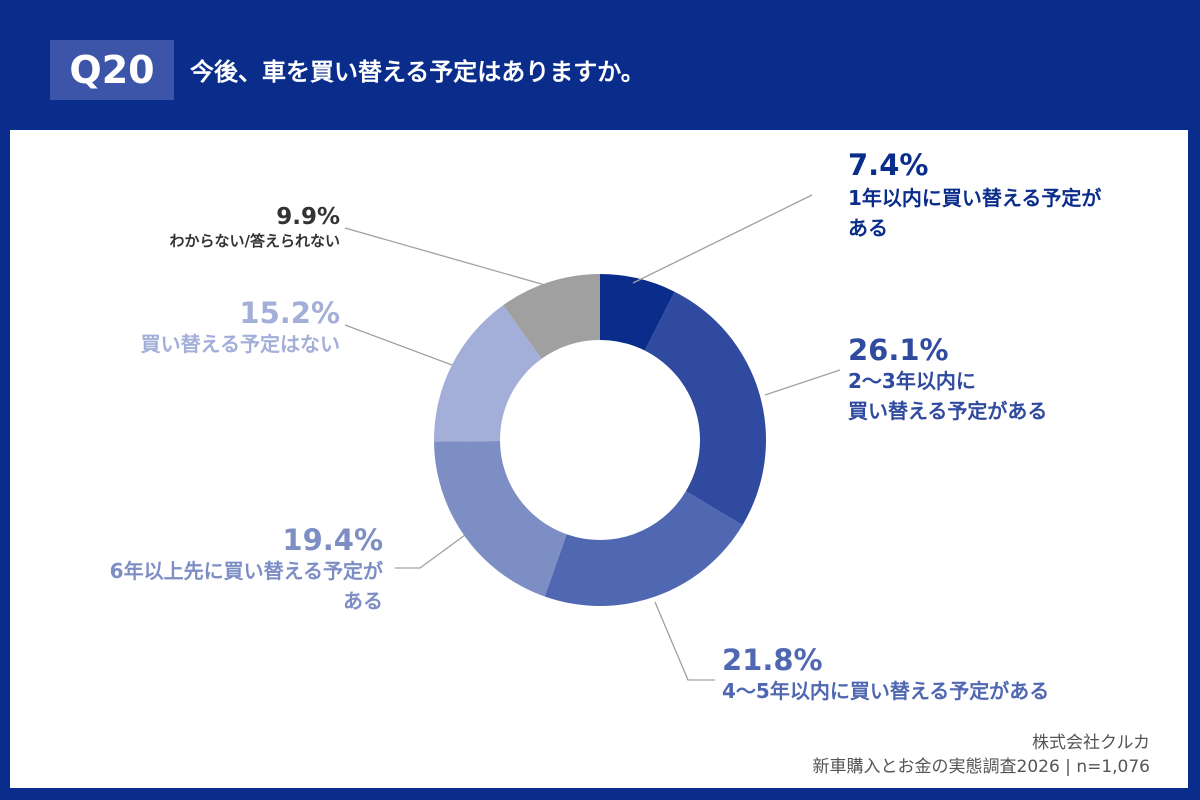 This screenshot has width=1200, height=800. I want to click on slice-label-2a: 4〜5年以内に買い替える予定がある, so click(885, 691).